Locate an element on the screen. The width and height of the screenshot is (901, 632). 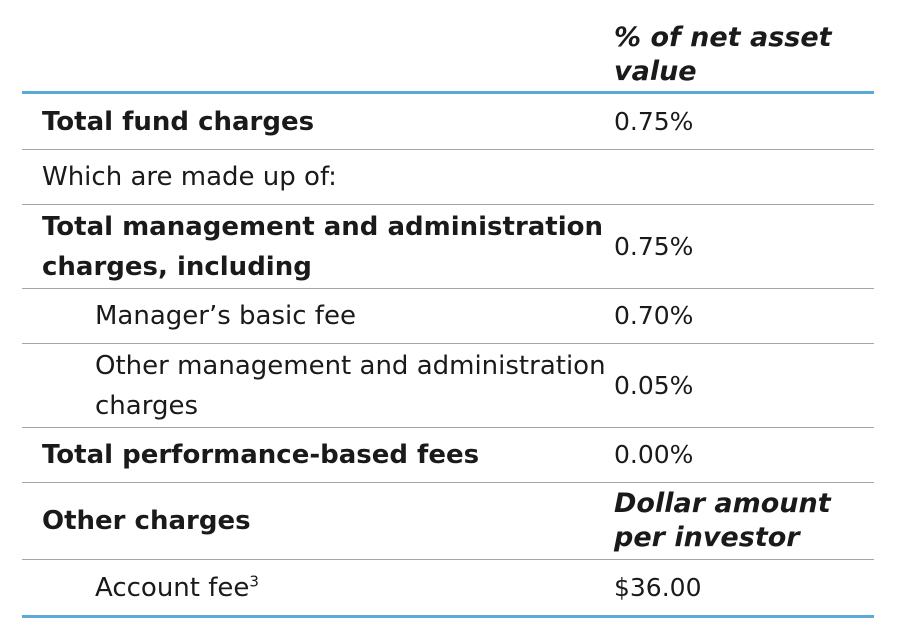
row-label-text: Account fee is located at coordinates (172, 587).